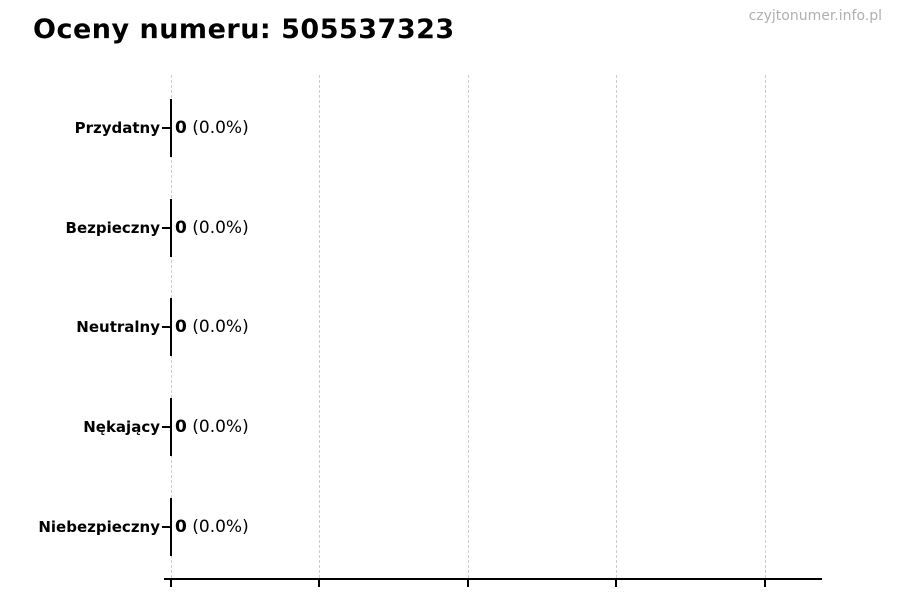  Describe the element at coordinates (244, 29) in the screenshot. I see `chart-title: Oceny numeru: 505537323` at that location.